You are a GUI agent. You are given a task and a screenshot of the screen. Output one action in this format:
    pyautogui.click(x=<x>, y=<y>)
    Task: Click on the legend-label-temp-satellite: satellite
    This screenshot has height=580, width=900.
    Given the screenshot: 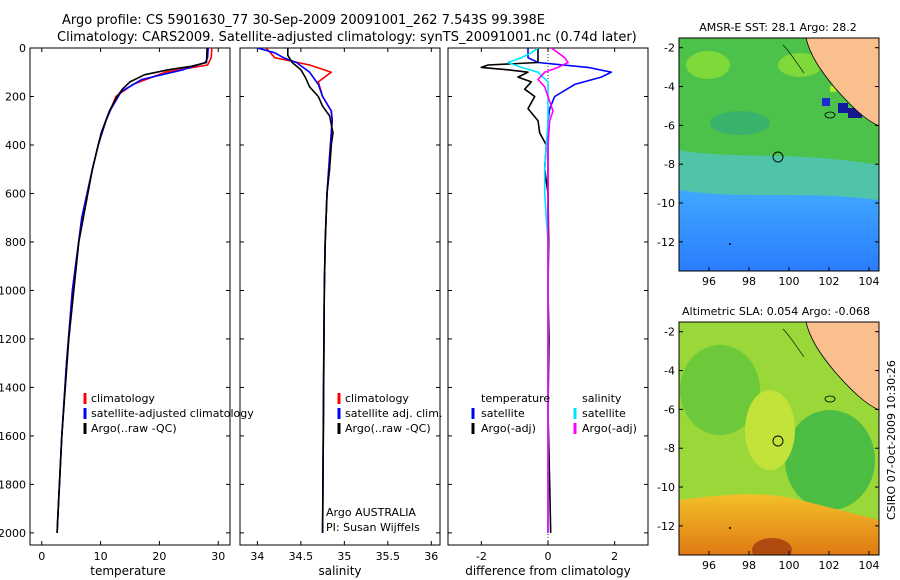 What is the action you would take?
    pyautogui.click(x=503, y=413)
    